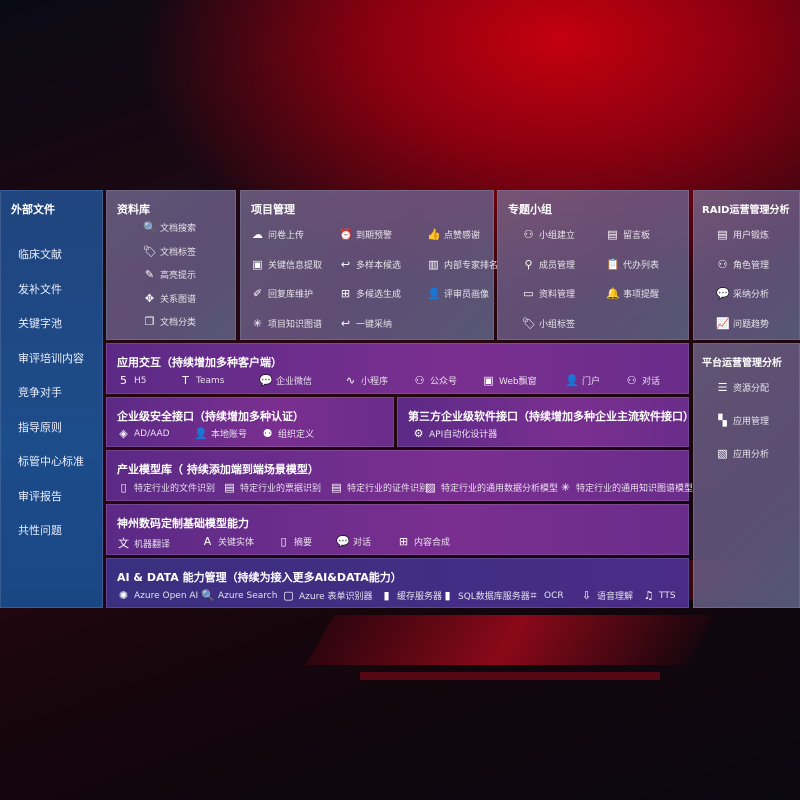 The height and width of the screenshot is (800, 800). I want to click on industry-item: ▨ 特定行业的通用数据分析模型, so click(491, 487).